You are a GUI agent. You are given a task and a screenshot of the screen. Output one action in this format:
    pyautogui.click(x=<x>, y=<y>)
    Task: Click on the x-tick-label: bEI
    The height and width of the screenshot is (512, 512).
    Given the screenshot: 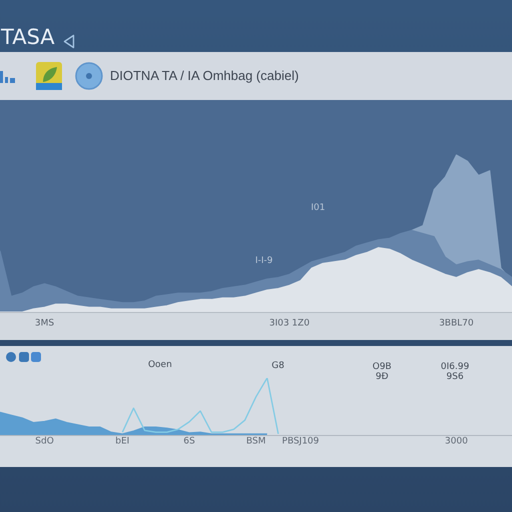 What is the action you would take?
    pyautogui.click(x=122, y=441)
    